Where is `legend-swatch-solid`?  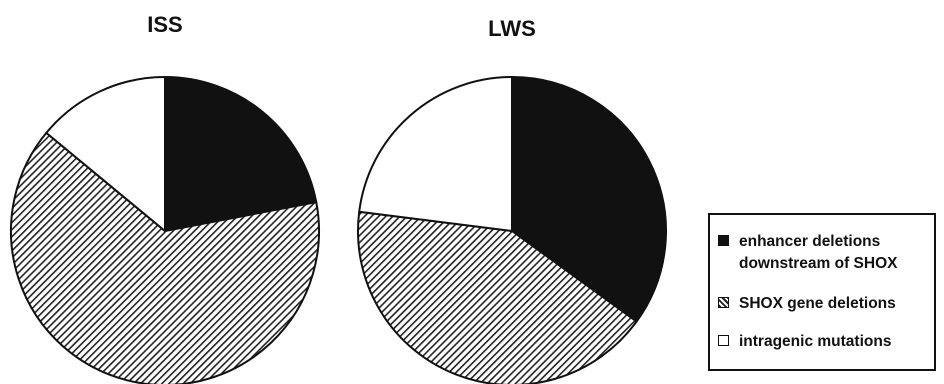
legend-swatch-solid is located at coordinates (723, 240).